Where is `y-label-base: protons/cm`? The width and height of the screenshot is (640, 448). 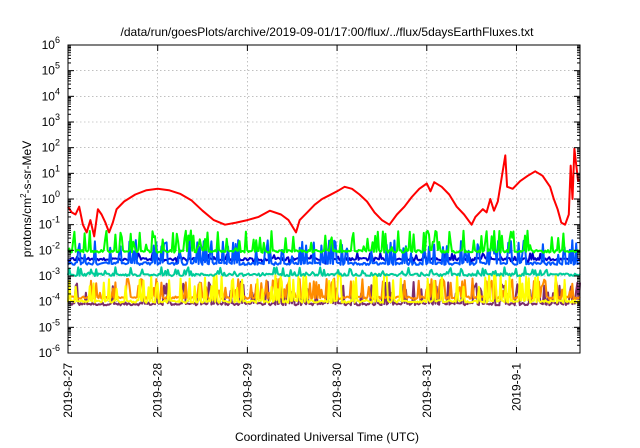 y-label-base: protons/cm is located at coordinates (27, 227).